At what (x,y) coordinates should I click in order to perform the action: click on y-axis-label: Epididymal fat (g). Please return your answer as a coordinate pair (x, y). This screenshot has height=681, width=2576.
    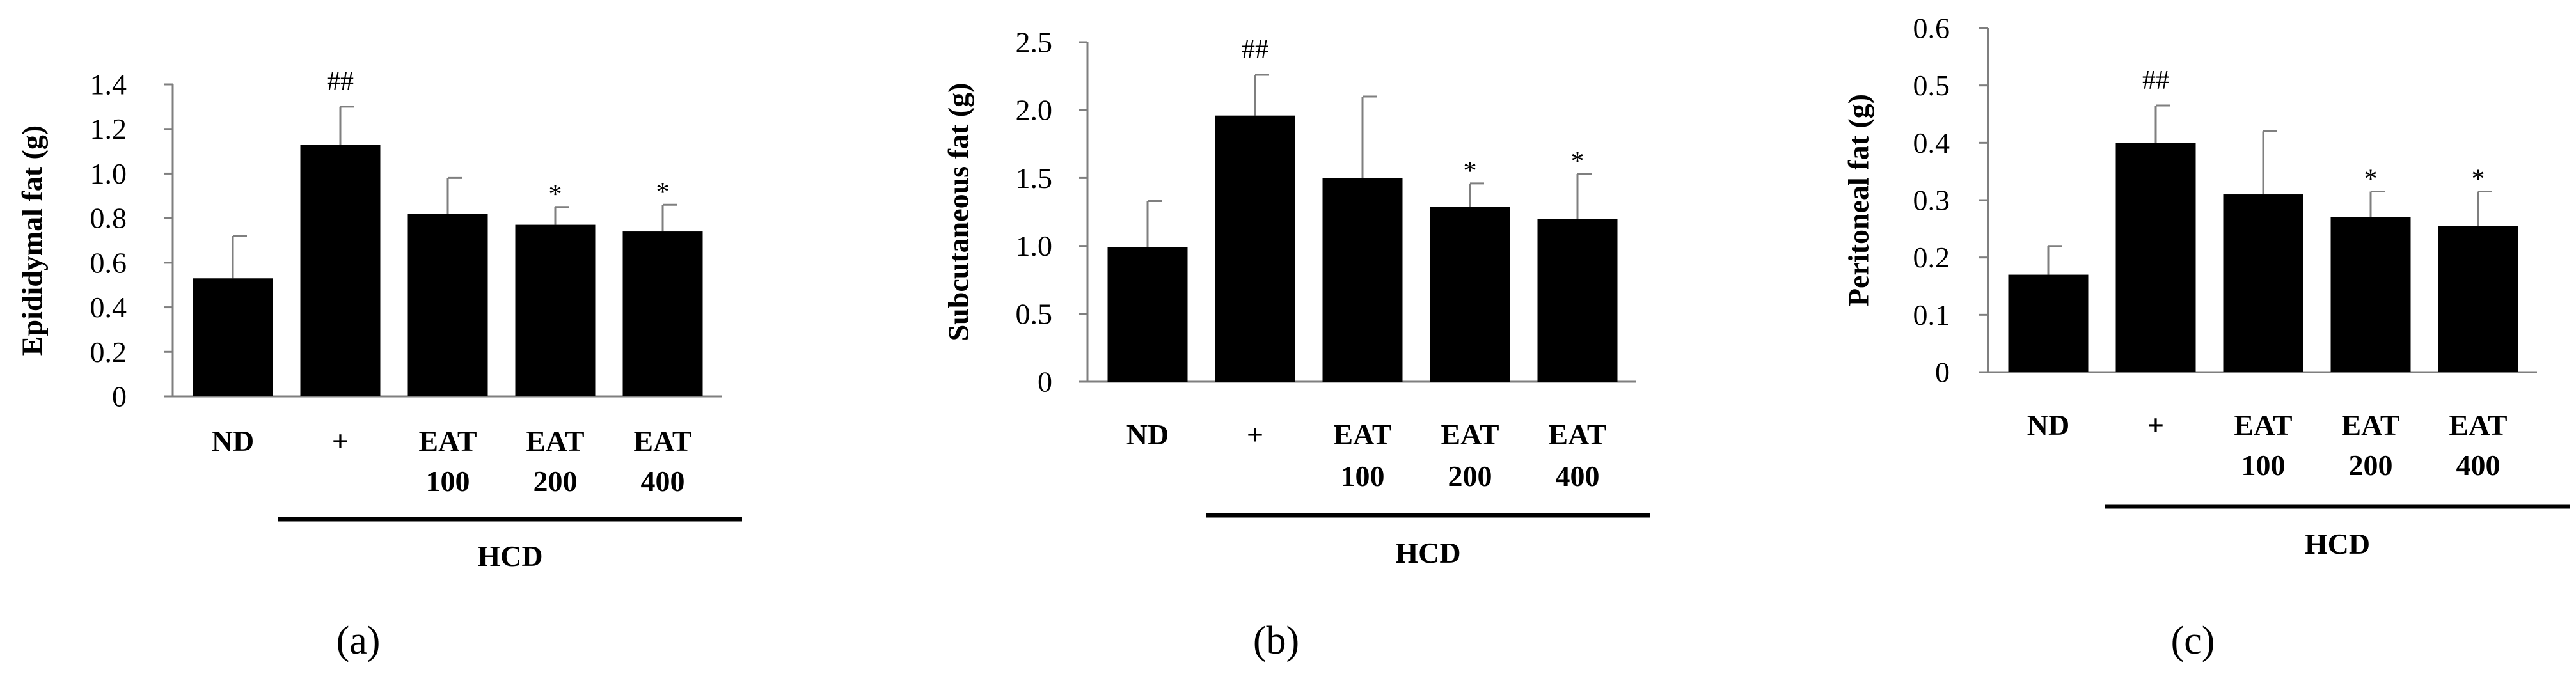
    Looking at the image, I should click on (32, 240).